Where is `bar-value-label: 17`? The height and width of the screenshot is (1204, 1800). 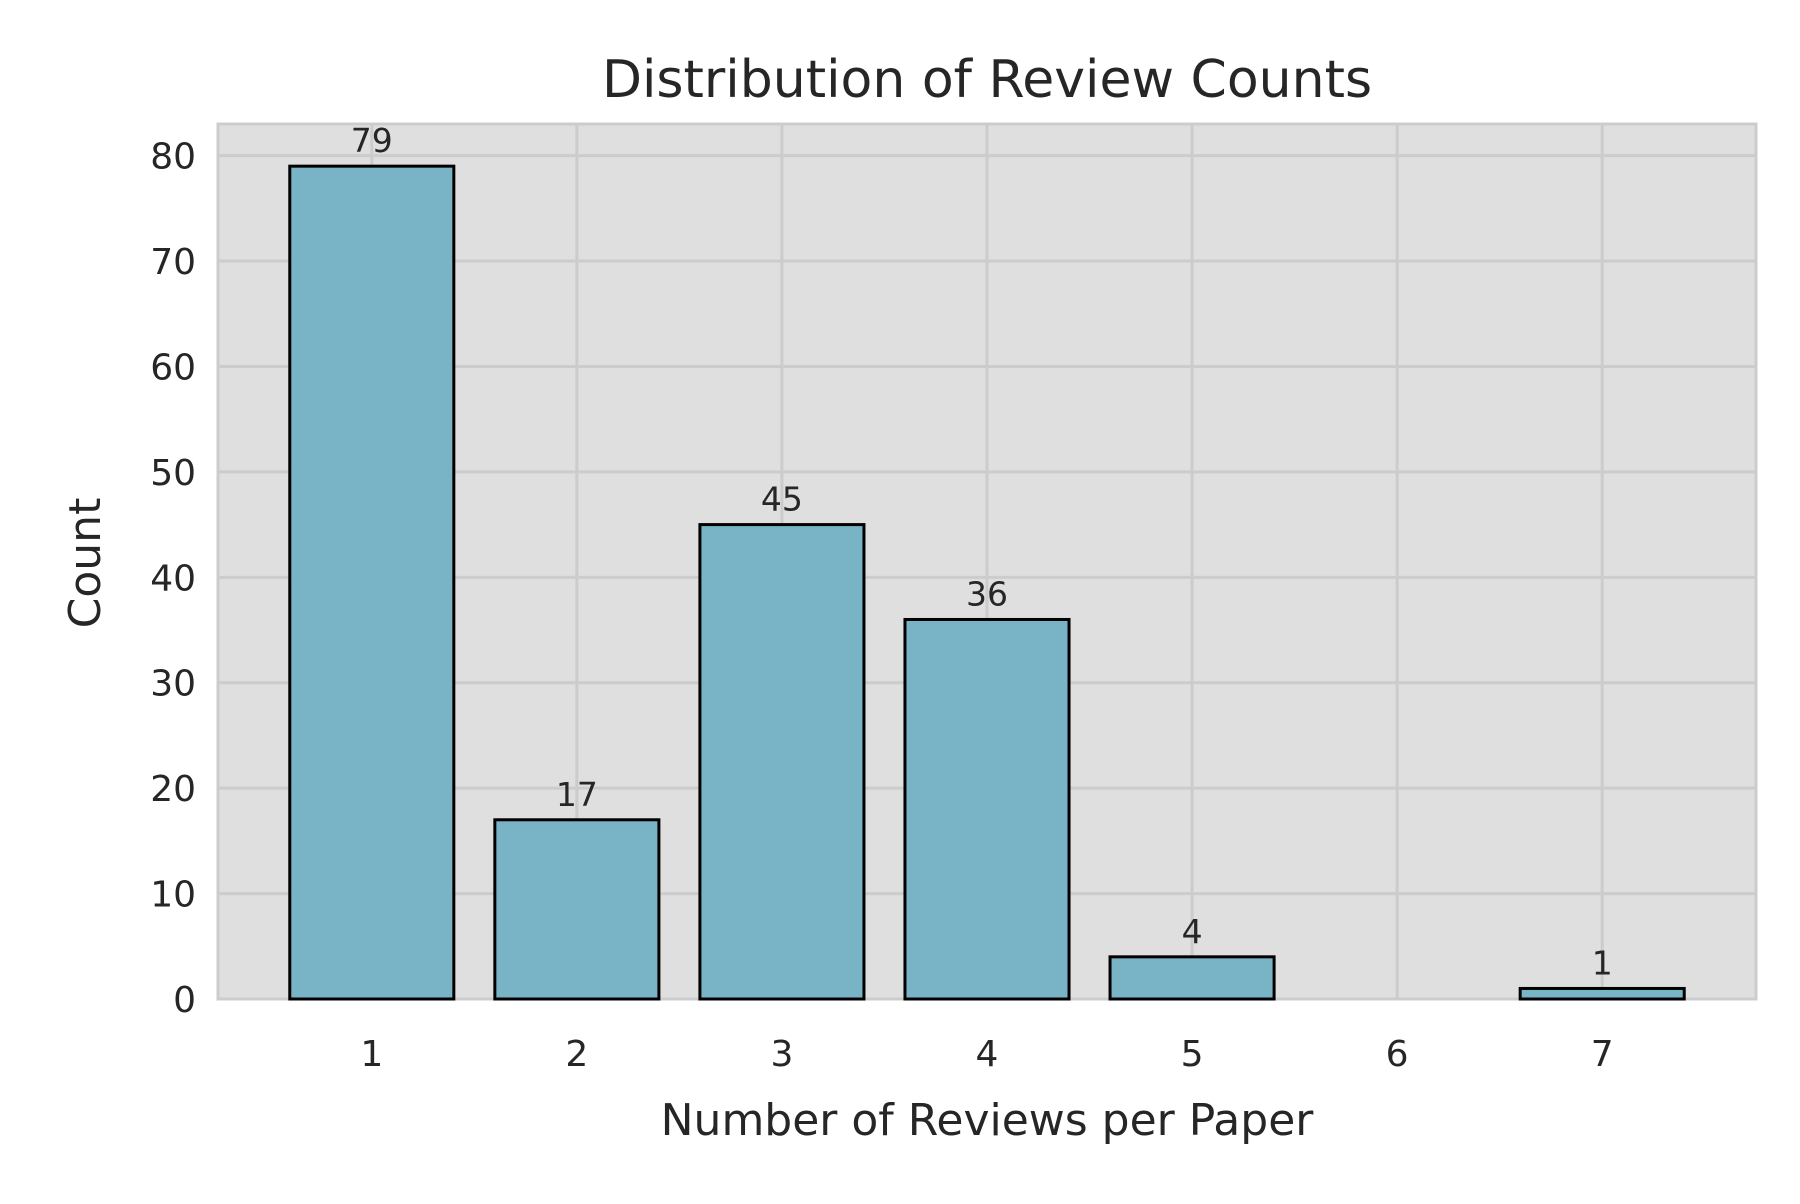
bar-value-label: 17 is located at coordinates (577, 794).